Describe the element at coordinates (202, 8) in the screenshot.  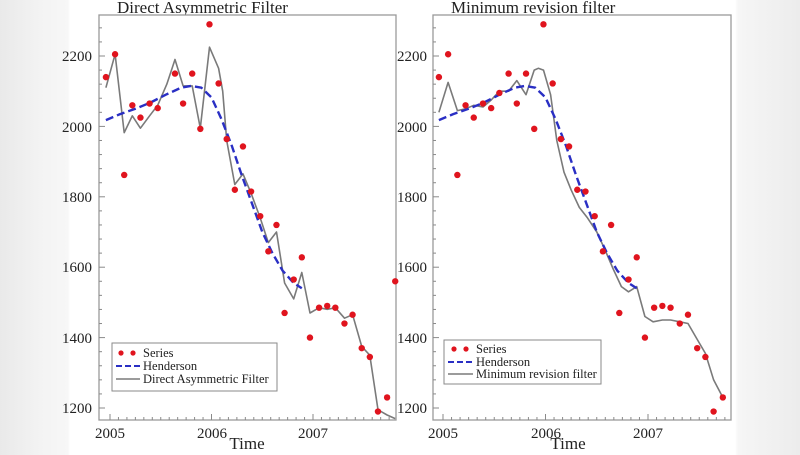
I see `panel-title: Direct Asymmetric Filter` at that location.